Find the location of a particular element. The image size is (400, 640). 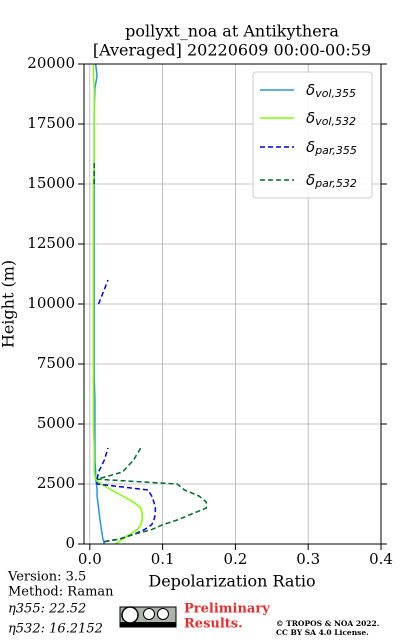

y-tick-label: 10000 is located at coordinates (51, 303).